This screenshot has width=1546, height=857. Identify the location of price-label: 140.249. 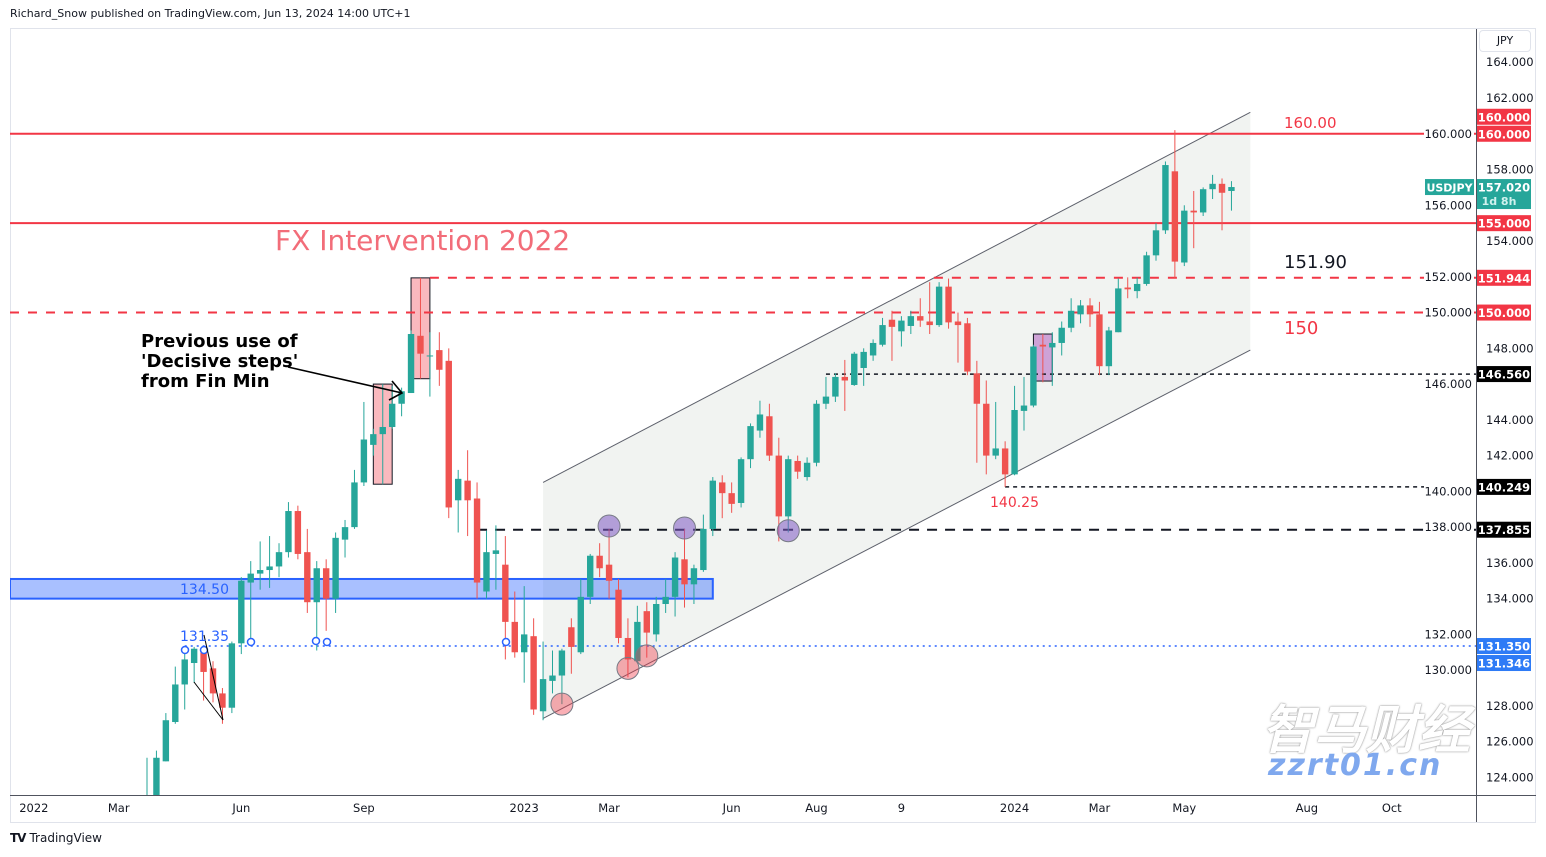
(1504, 487).